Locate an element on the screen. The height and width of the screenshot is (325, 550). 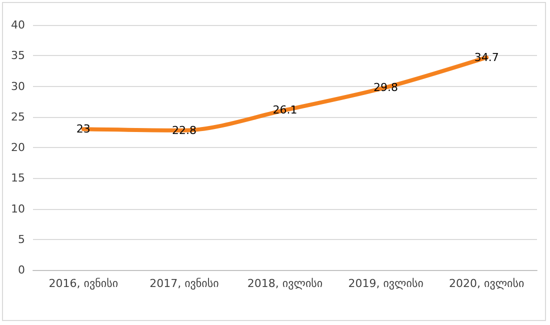
y-tick-label: 15 is located at coordinates (18, 178).